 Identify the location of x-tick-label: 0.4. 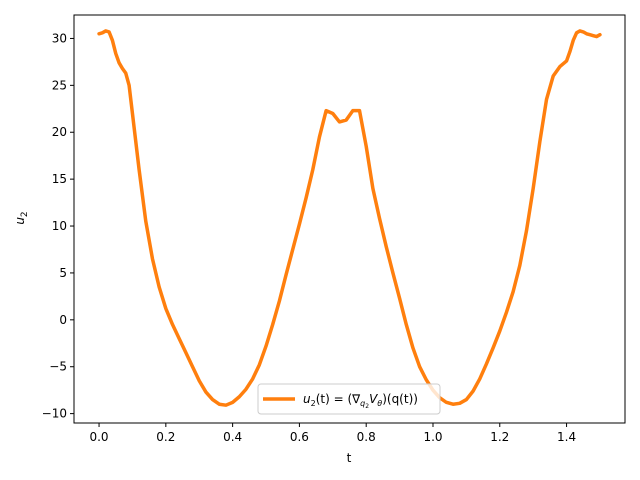
(232, 437).